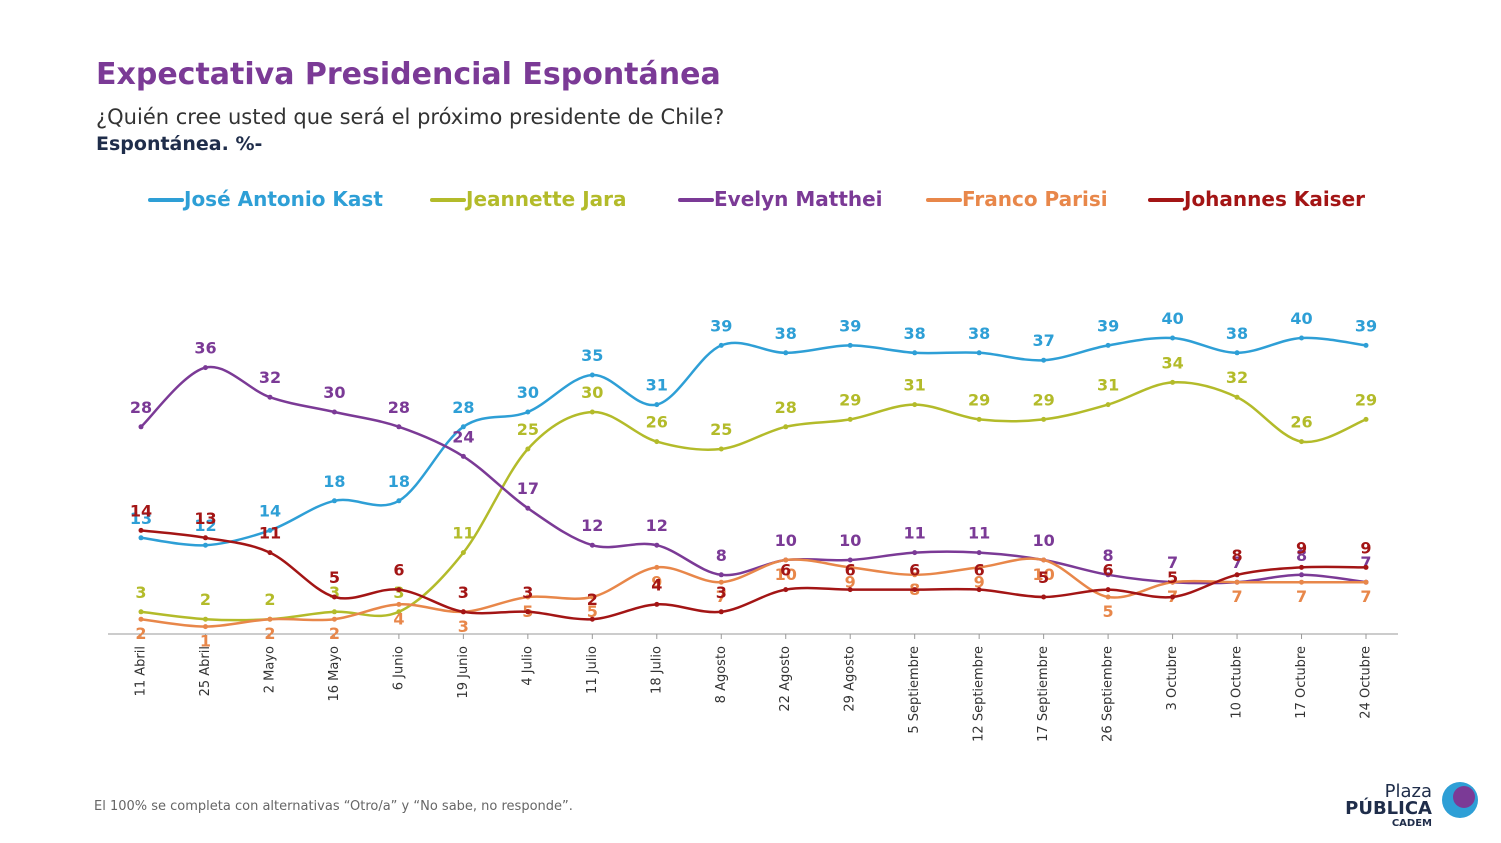  What do you see at coordinates (1273, 199) in the screenshot?
I see `legend-label: Johannes Kaiser` at bounding box center [1273, 199].